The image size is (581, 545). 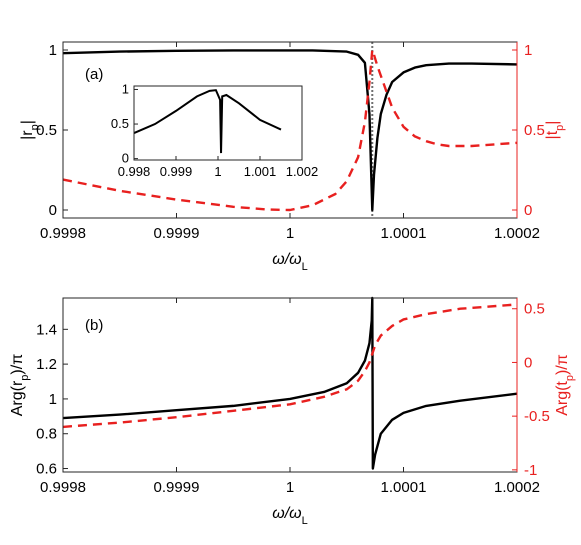 I want to click on inset-y-tick-label: 0, so click(x=125, y=158).